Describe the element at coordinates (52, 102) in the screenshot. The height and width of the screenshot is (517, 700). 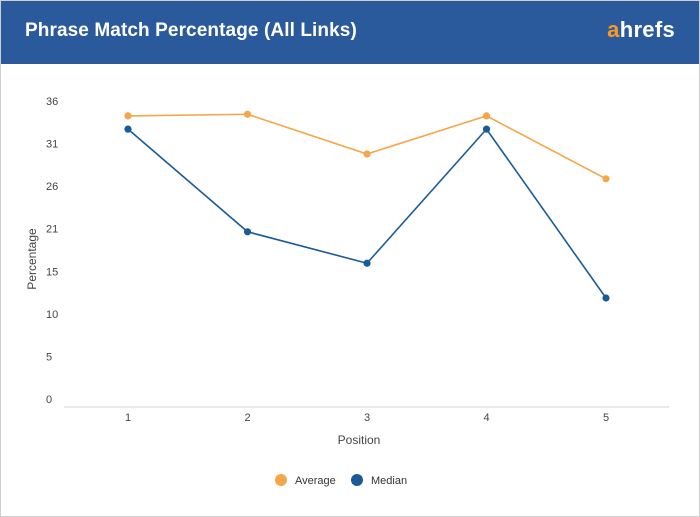
I see `y-tick-label: 36` at that location.